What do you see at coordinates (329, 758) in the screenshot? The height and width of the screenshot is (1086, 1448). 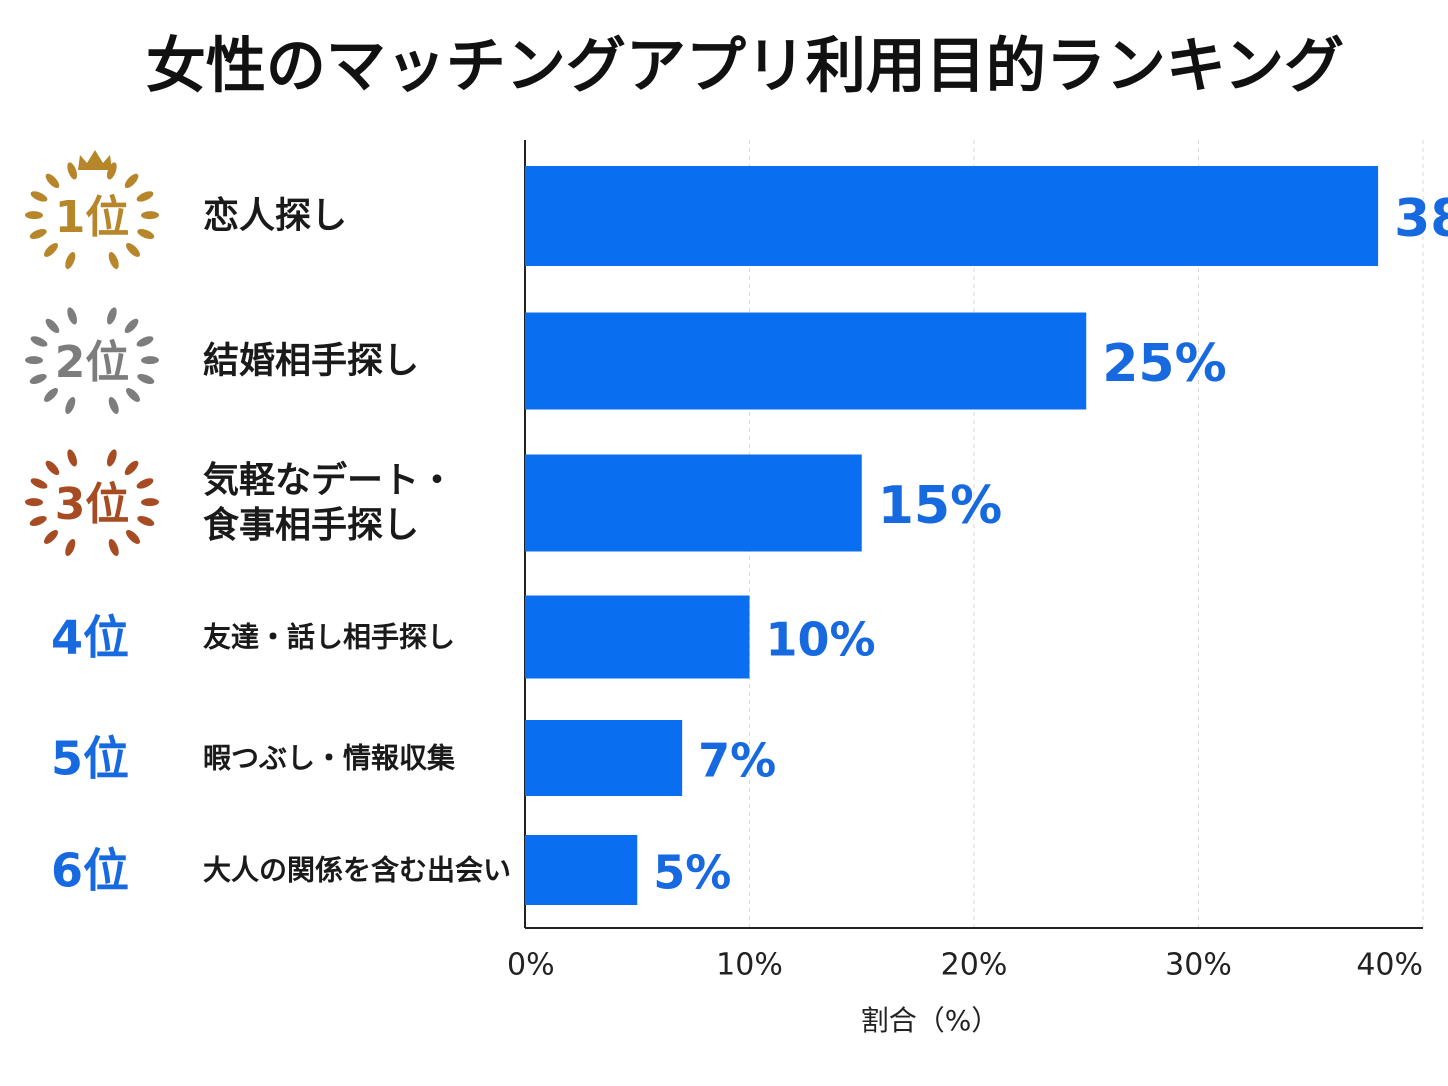 I see `category-label: 暇つぶし・情報収集` at bounding box center [329, 758].